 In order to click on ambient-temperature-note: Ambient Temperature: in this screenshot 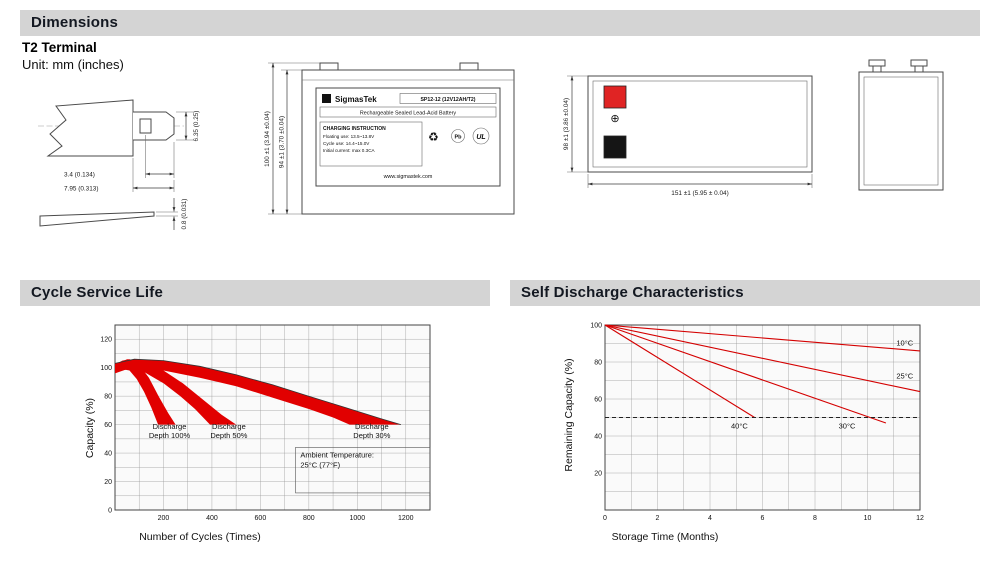, I will do `click(337, 454)`.